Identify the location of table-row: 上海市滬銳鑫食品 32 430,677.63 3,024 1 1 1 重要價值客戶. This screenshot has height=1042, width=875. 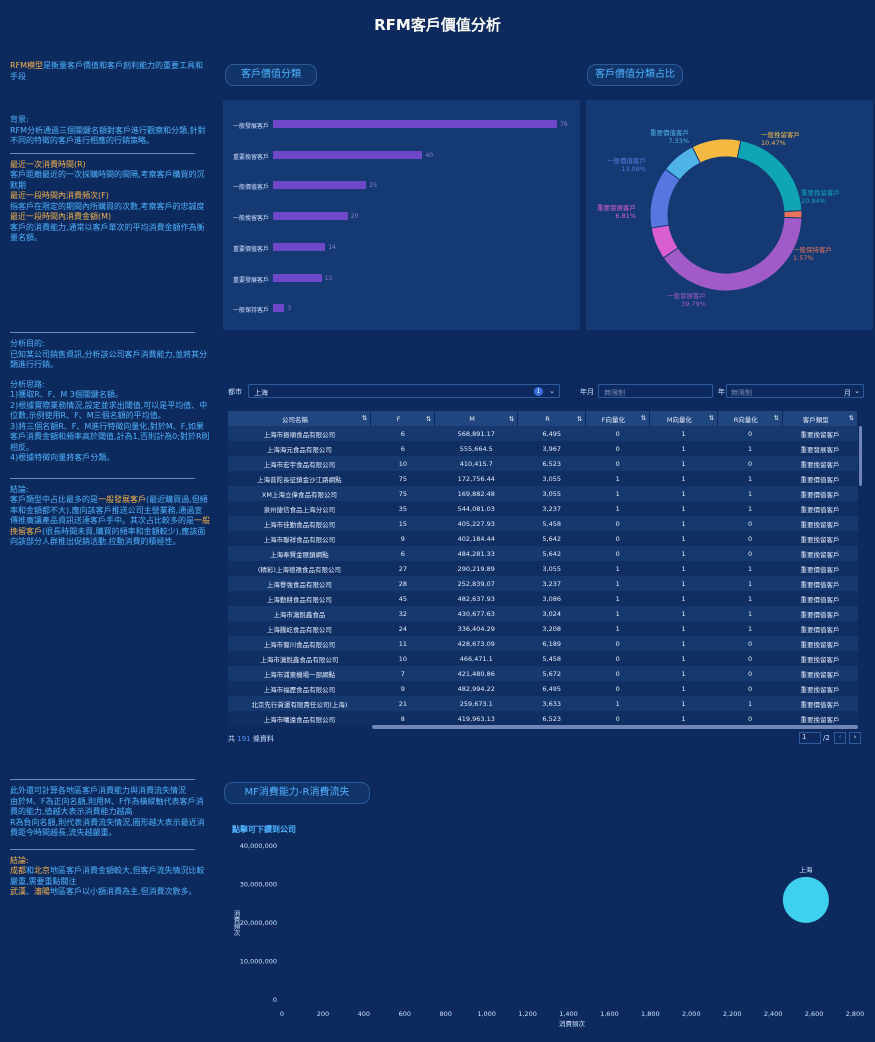
(543, 613).